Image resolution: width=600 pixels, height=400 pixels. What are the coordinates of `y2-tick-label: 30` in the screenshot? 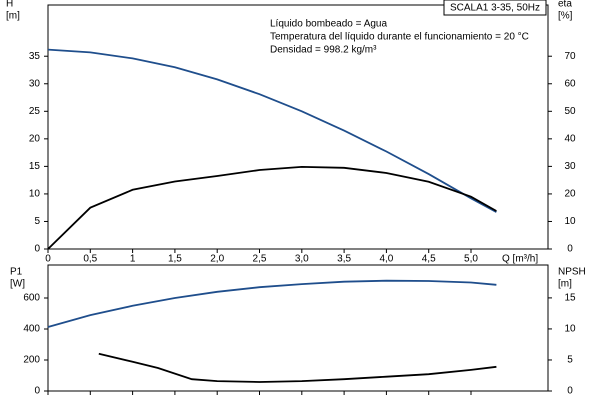 It's located at (570, 166).